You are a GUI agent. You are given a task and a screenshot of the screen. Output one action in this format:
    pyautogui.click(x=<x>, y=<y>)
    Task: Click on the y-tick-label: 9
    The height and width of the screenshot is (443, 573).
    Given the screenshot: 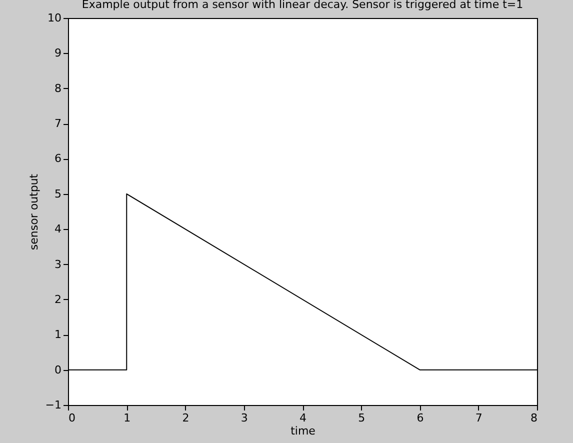 What is the action you would take?
    pyautogui.click(x=58, y=53)
    